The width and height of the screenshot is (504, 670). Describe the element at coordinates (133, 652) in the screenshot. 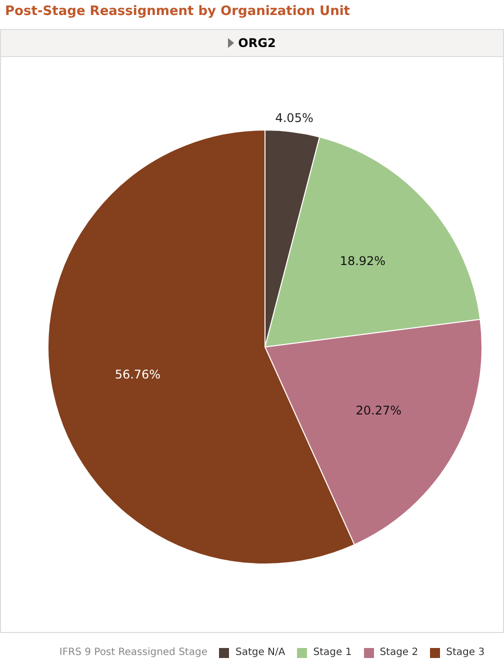

I see `legend-title: IFRS 9 Post Reassigned Stage` at that location.